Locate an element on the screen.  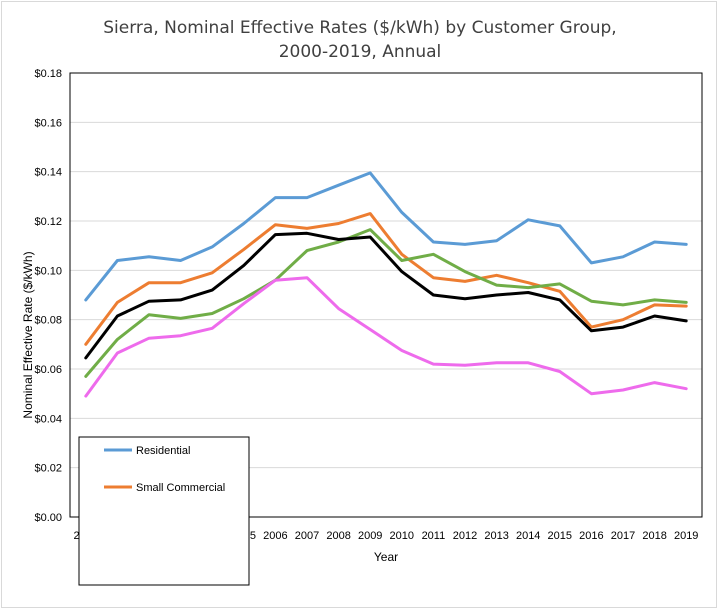
x-tick-label: 2010 is located at coordinates (402, 536).